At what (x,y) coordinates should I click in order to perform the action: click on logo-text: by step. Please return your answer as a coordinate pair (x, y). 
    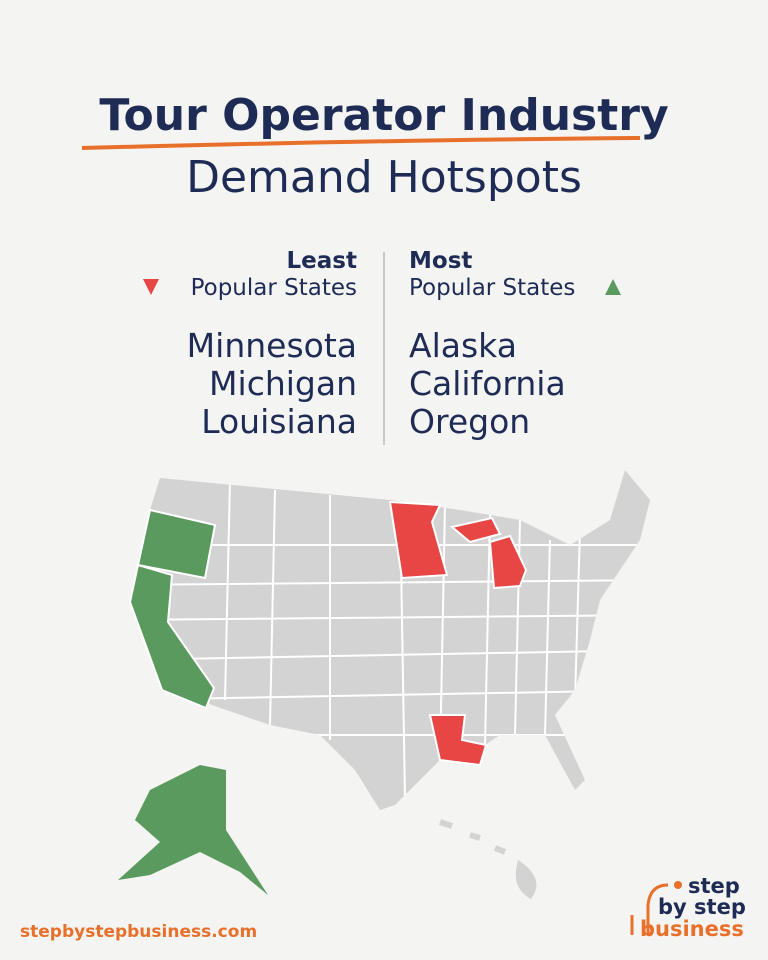
    Looking at the image, I should click on (702, 907).